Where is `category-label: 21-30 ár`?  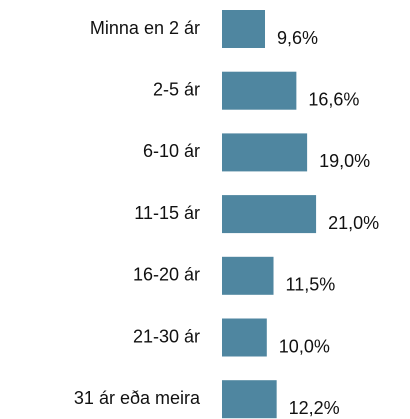
category-label: 21-30 ár is located at coordinates (166, 336).